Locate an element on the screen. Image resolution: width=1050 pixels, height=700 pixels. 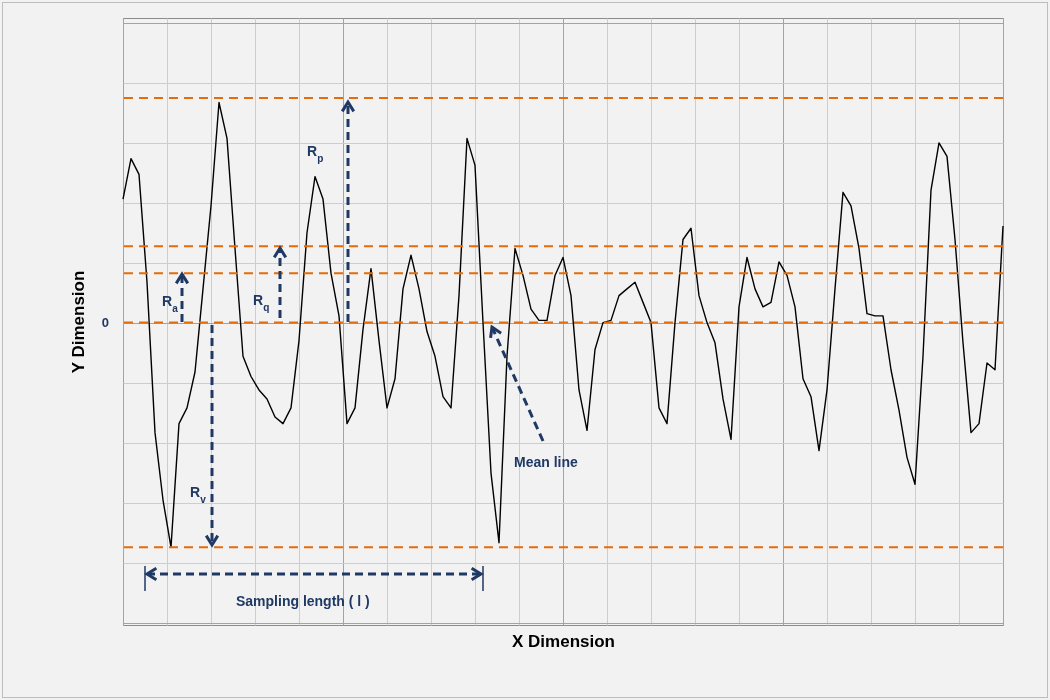
annotation: Mean line is located at coordinates (546, 462).